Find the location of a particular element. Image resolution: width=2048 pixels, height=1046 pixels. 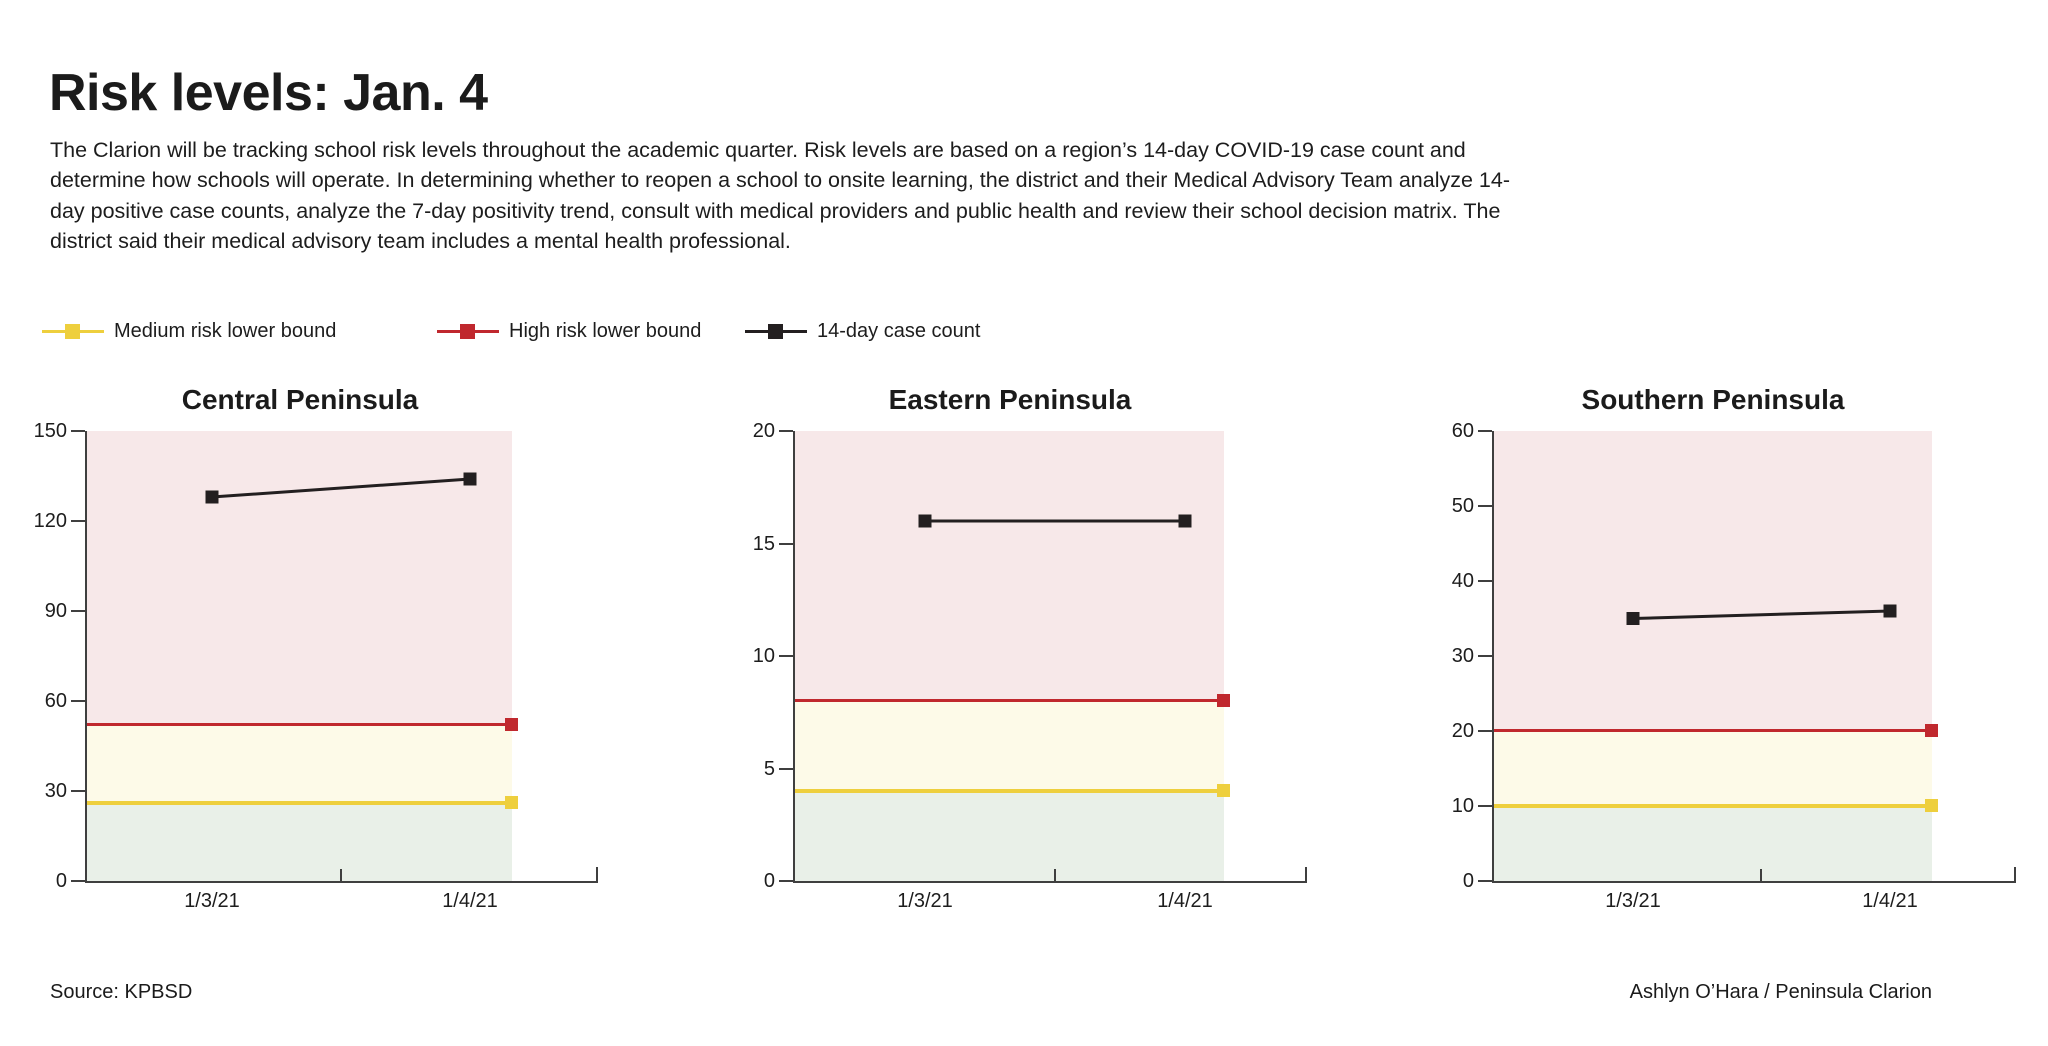

chart-title: Southern Peninsula is located at coordinates (1713, 399).